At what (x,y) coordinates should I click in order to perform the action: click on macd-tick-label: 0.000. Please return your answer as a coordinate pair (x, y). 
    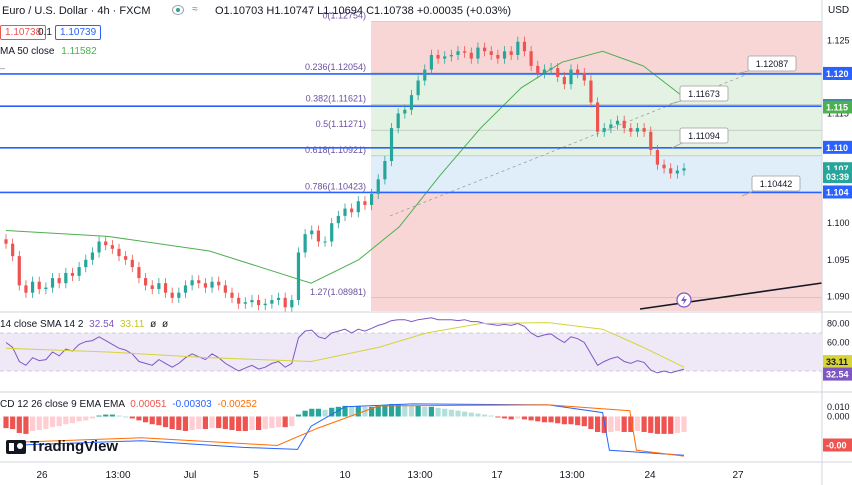
    Looking at the image, I should click on (838, 417).